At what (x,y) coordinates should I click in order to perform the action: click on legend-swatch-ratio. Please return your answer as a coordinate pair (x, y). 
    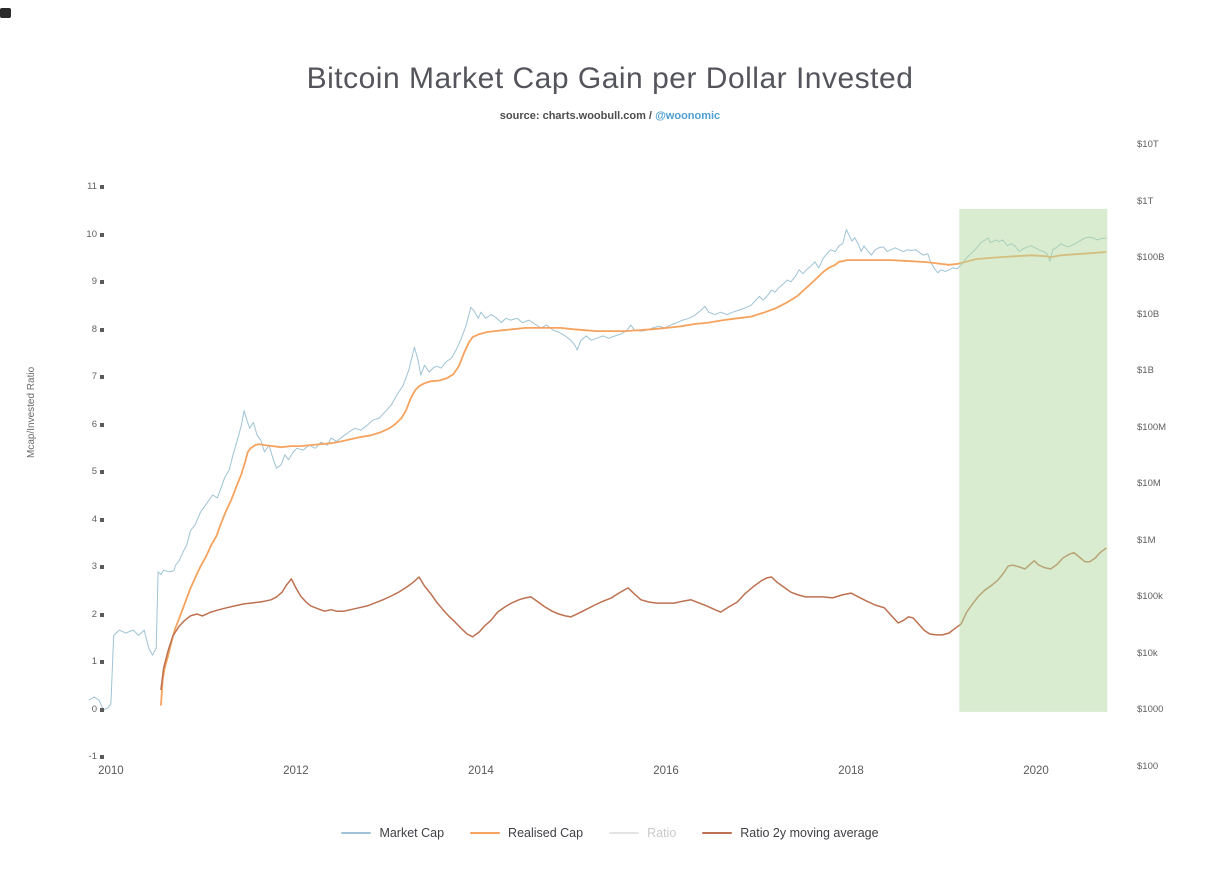
    Looking at the image, I should click on (624, 833).